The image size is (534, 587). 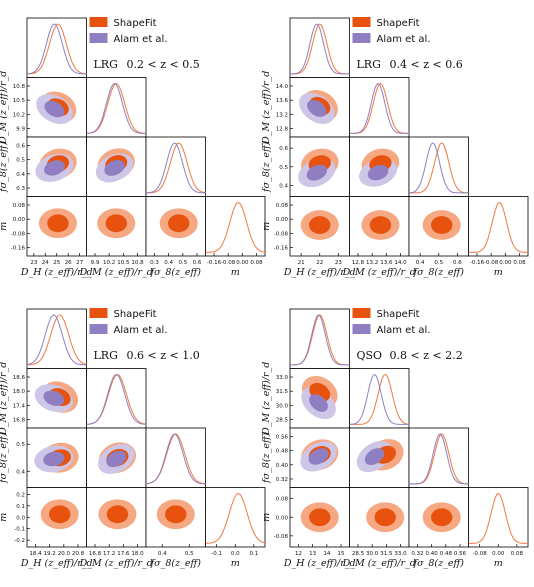 What do you see at coordinates (266, 167) in the screenshot?
I see `y-axis-label-fs: fσ_8(z_eff)` at bounding box center [266, 167].